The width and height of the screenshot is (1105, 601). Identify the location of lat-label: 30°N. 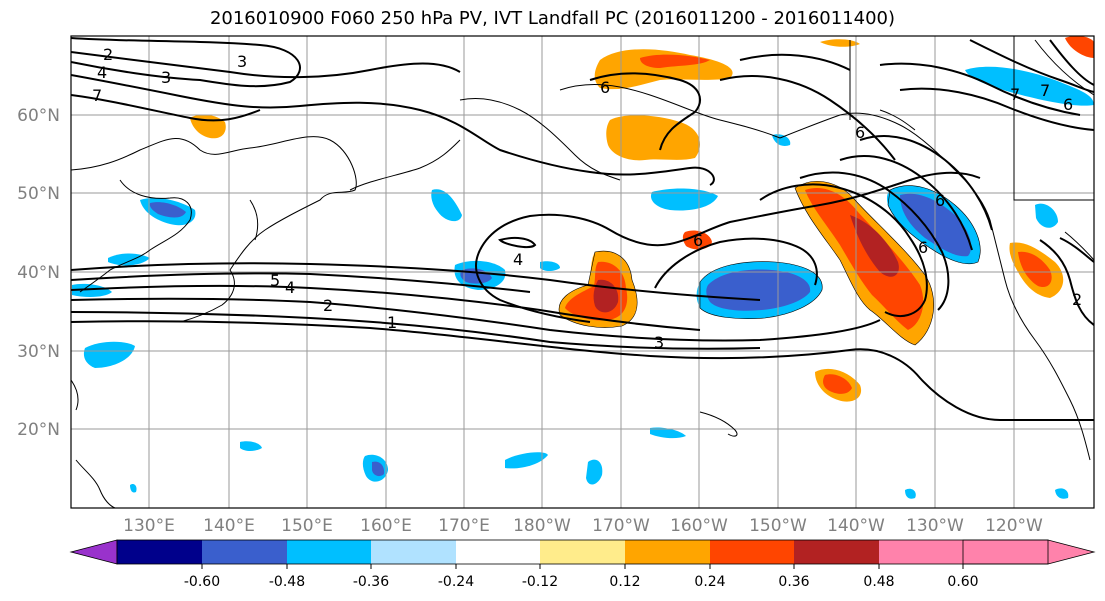
(38, 352).